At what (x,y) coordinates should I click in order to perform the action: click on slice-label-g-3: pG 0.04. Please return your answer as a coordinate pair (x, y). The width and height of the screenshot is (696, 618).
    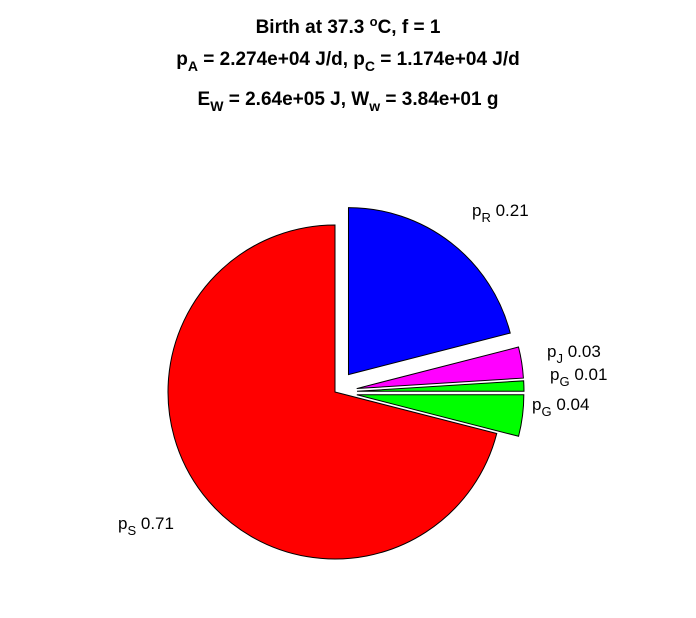
    Looking at the image, I should click on (560, 407).